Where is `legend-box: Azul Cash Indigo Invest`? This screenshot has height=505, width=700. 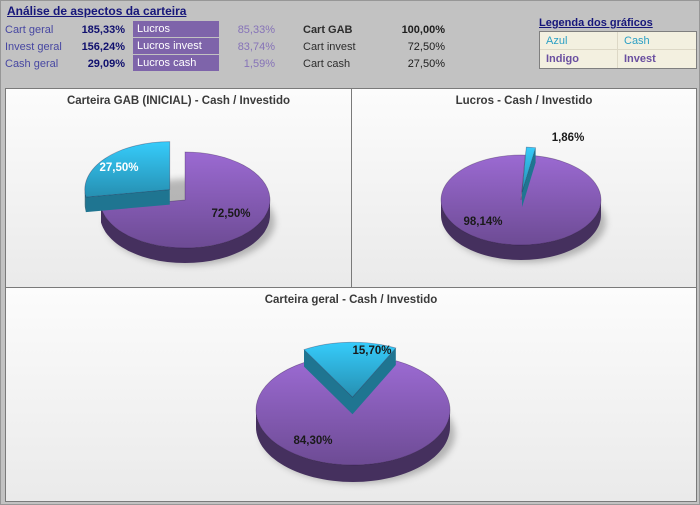
legend-box: Azul Cash Indigo Invest is located at coordinates (618, 50).